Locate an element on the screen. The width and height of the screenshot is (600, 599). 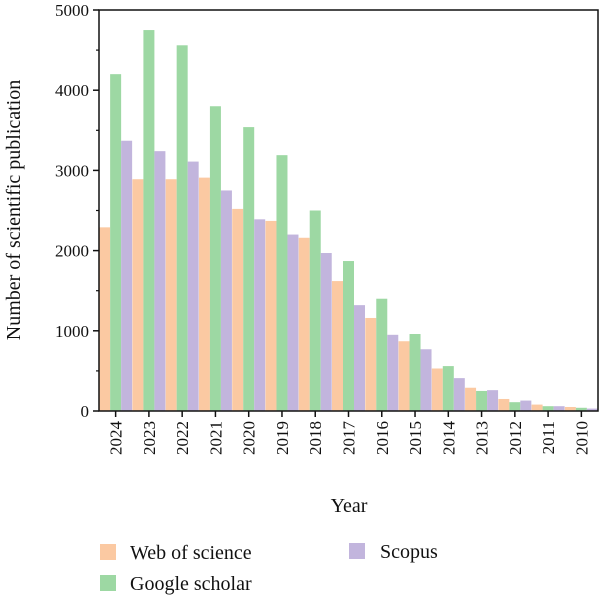
bar-web-of-science-2012 is located at coordinates (504, 404).